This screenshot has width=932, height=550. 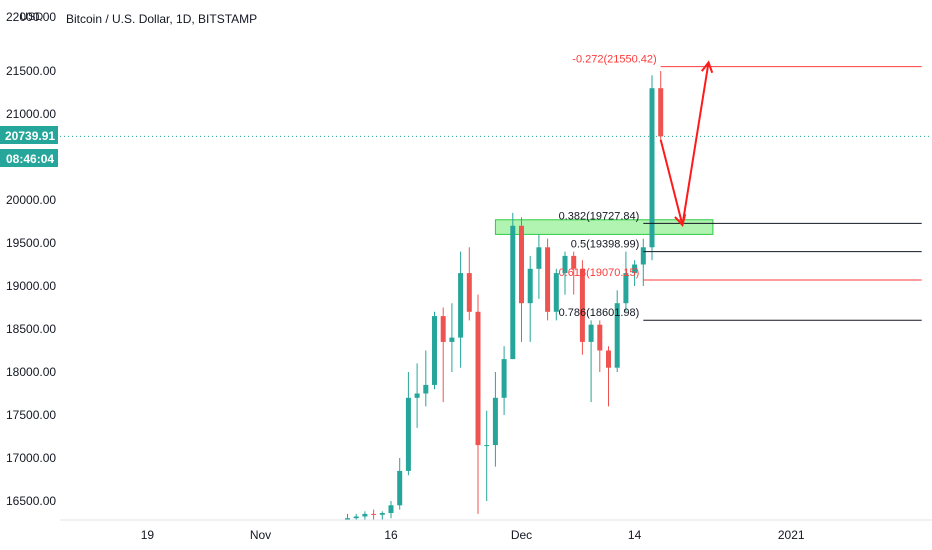 I want to click on fib-level-label: -0.272(21550.42), so click(x=614, y=60).